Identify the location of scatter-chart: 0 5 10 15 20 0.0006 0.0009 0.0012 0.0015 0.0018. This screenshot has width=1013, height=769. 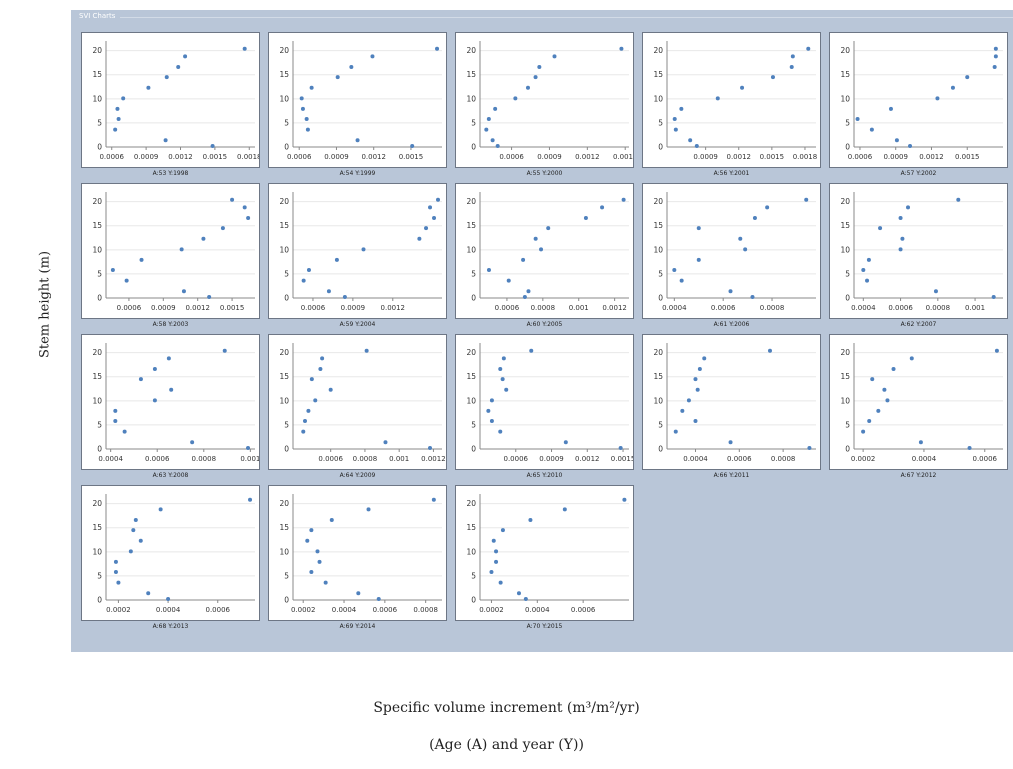
(170, 100).